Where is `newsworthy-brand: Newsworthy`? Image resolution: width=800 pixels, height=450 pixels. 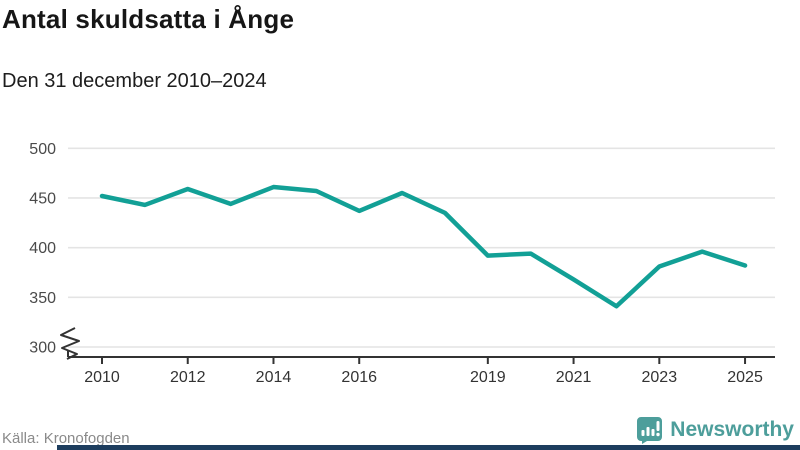 newsworthy-brand: Newsworthy is located at coordinates (715, 430).